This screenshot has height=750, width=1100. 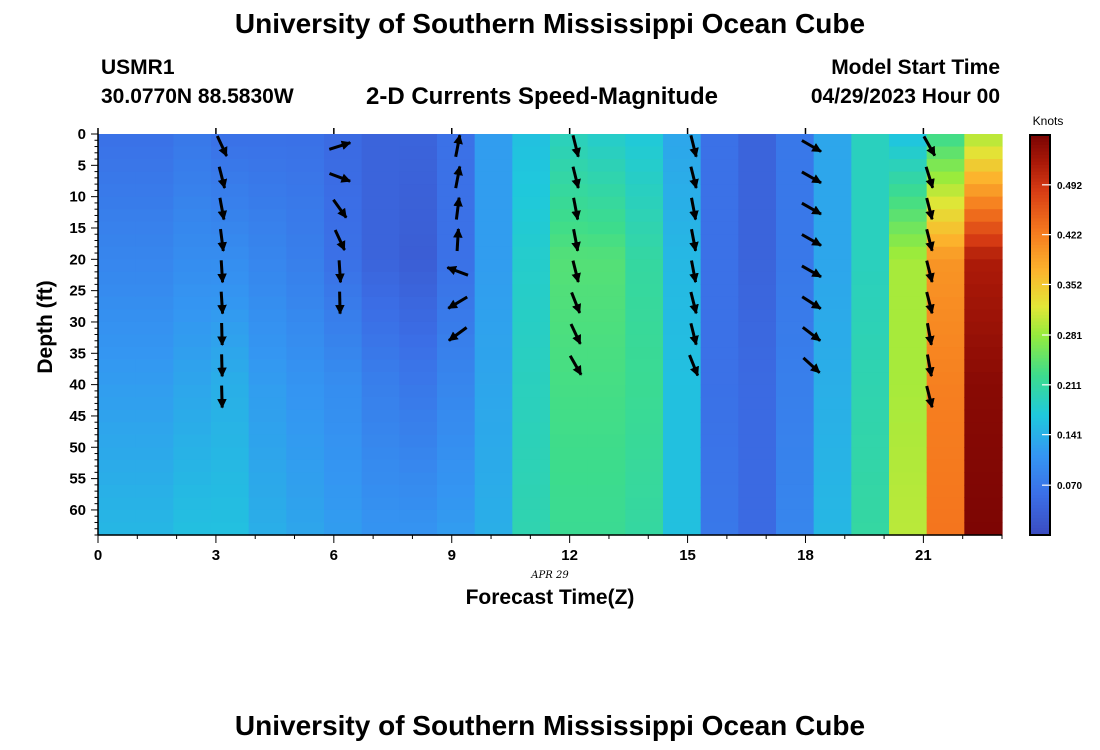 What do you see at coordinates (334, 555) in the screenshot?
I see `x-tick-label: 6` at bounding box center [334, 555].